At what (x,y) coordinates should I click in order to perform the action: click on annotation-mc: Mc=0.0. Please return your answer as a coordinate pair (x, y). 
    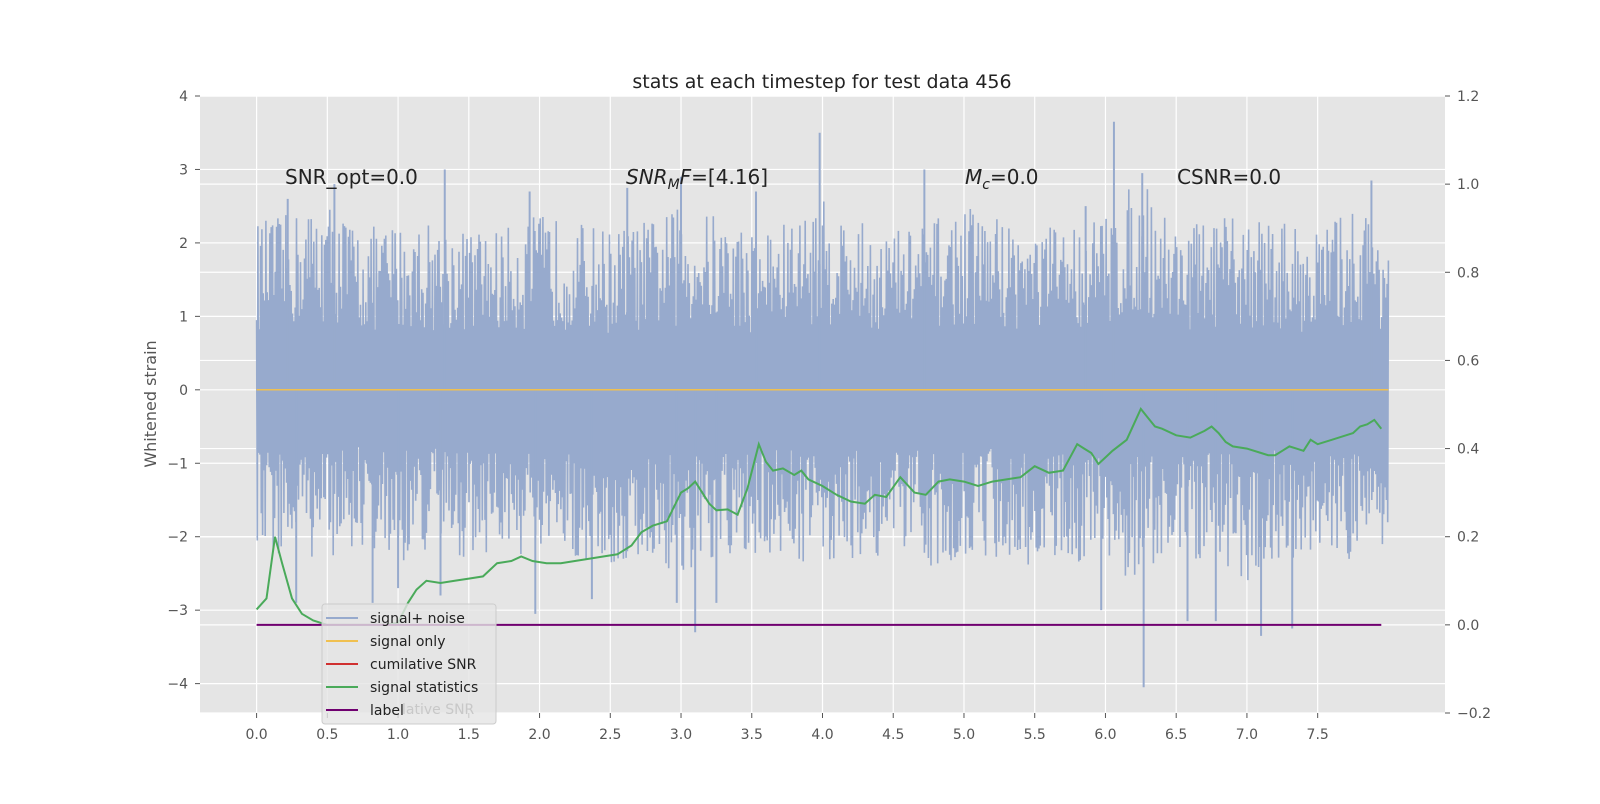
    Looking at the image, I should click on (1002, 179).